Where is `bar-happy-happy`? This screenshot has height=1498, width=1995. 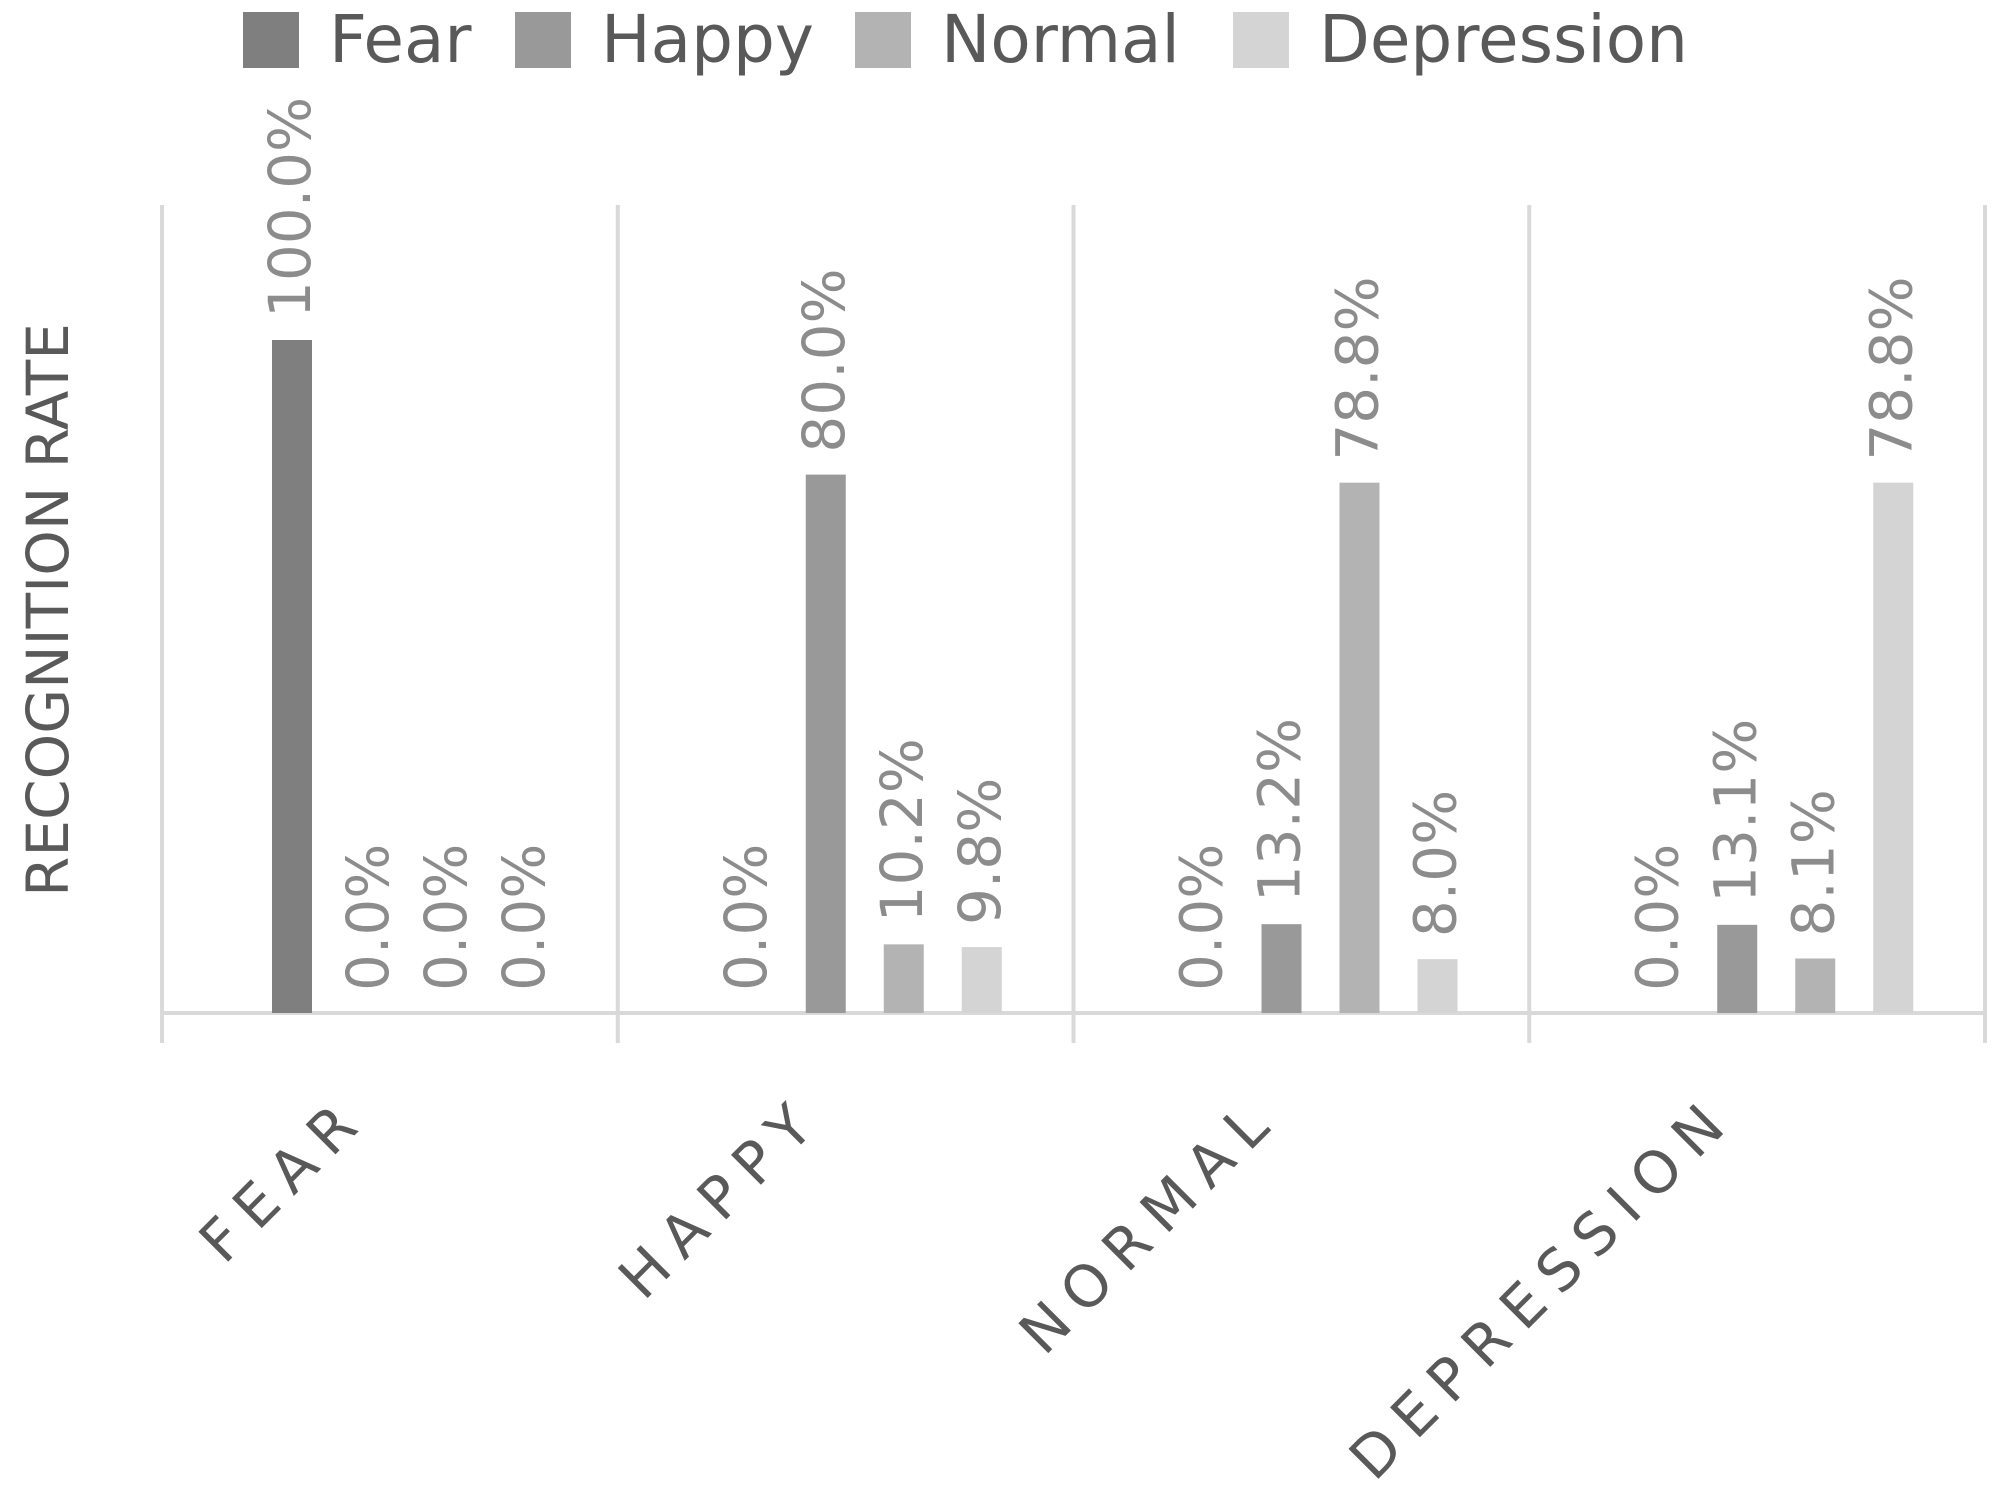 bar-happy-happy is located at coordinates (825, 744).